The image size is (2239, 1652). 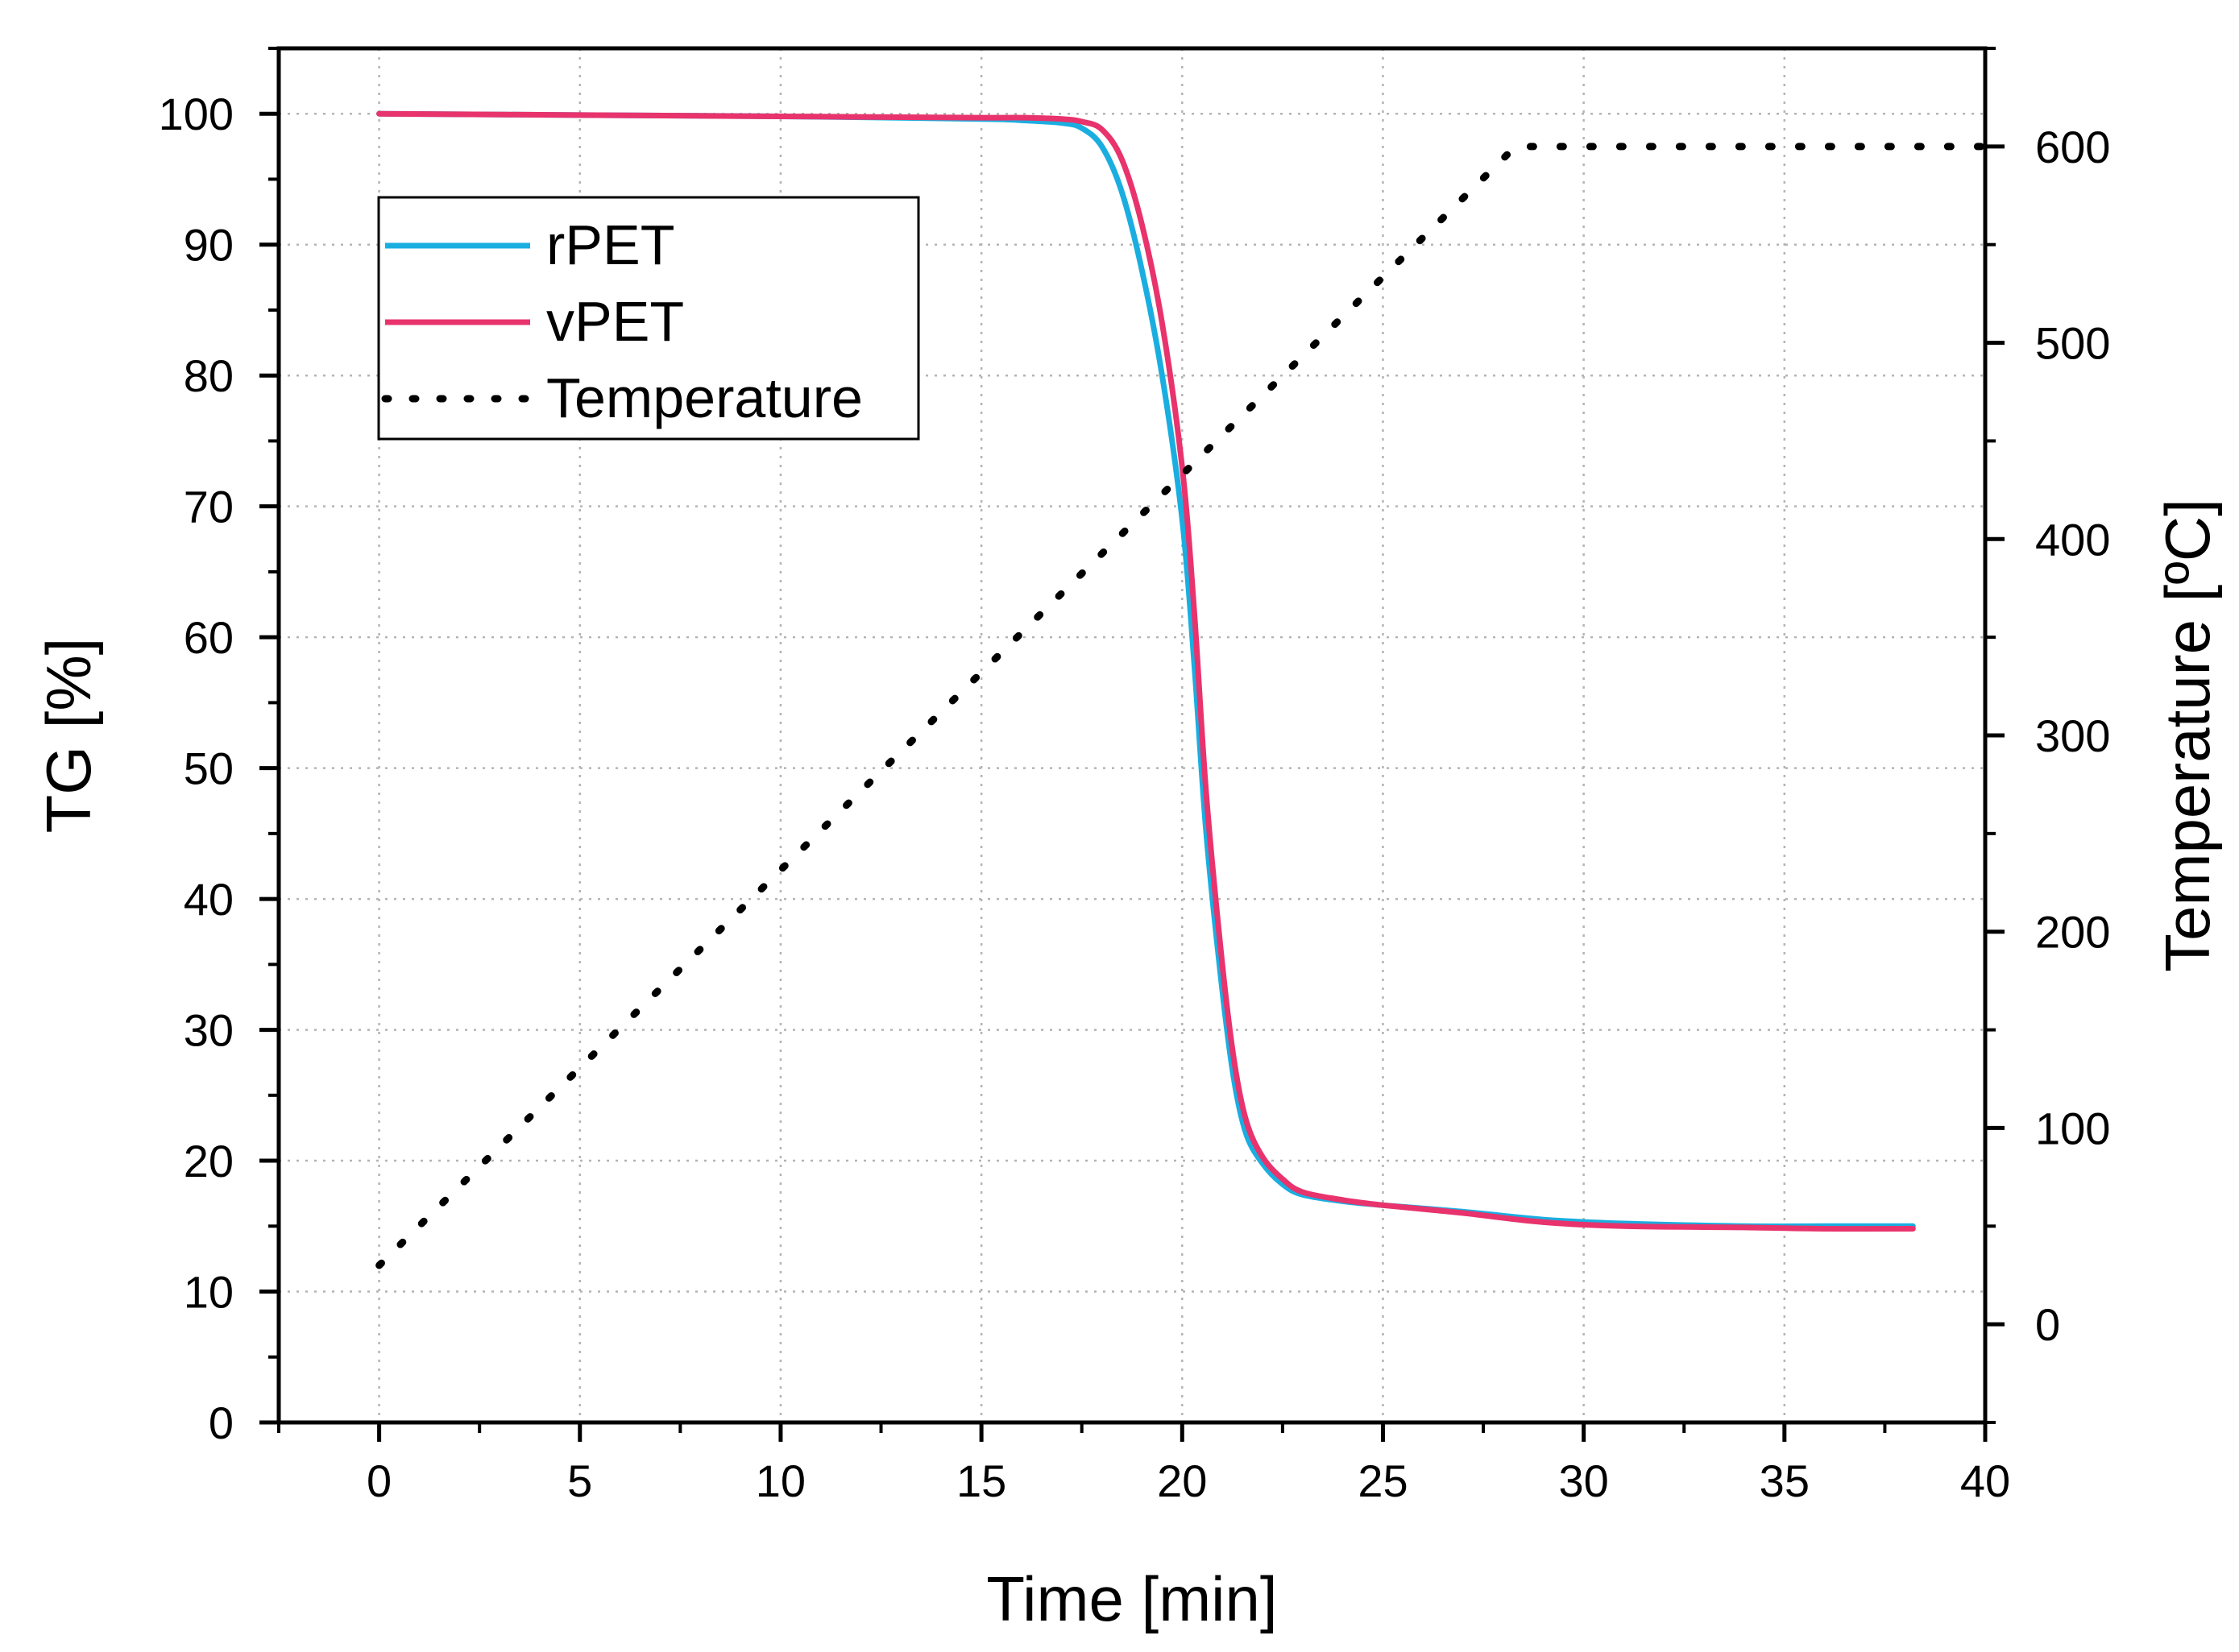 I want to click on legend-label-rpet: rPET, so click(x=610, y=245).